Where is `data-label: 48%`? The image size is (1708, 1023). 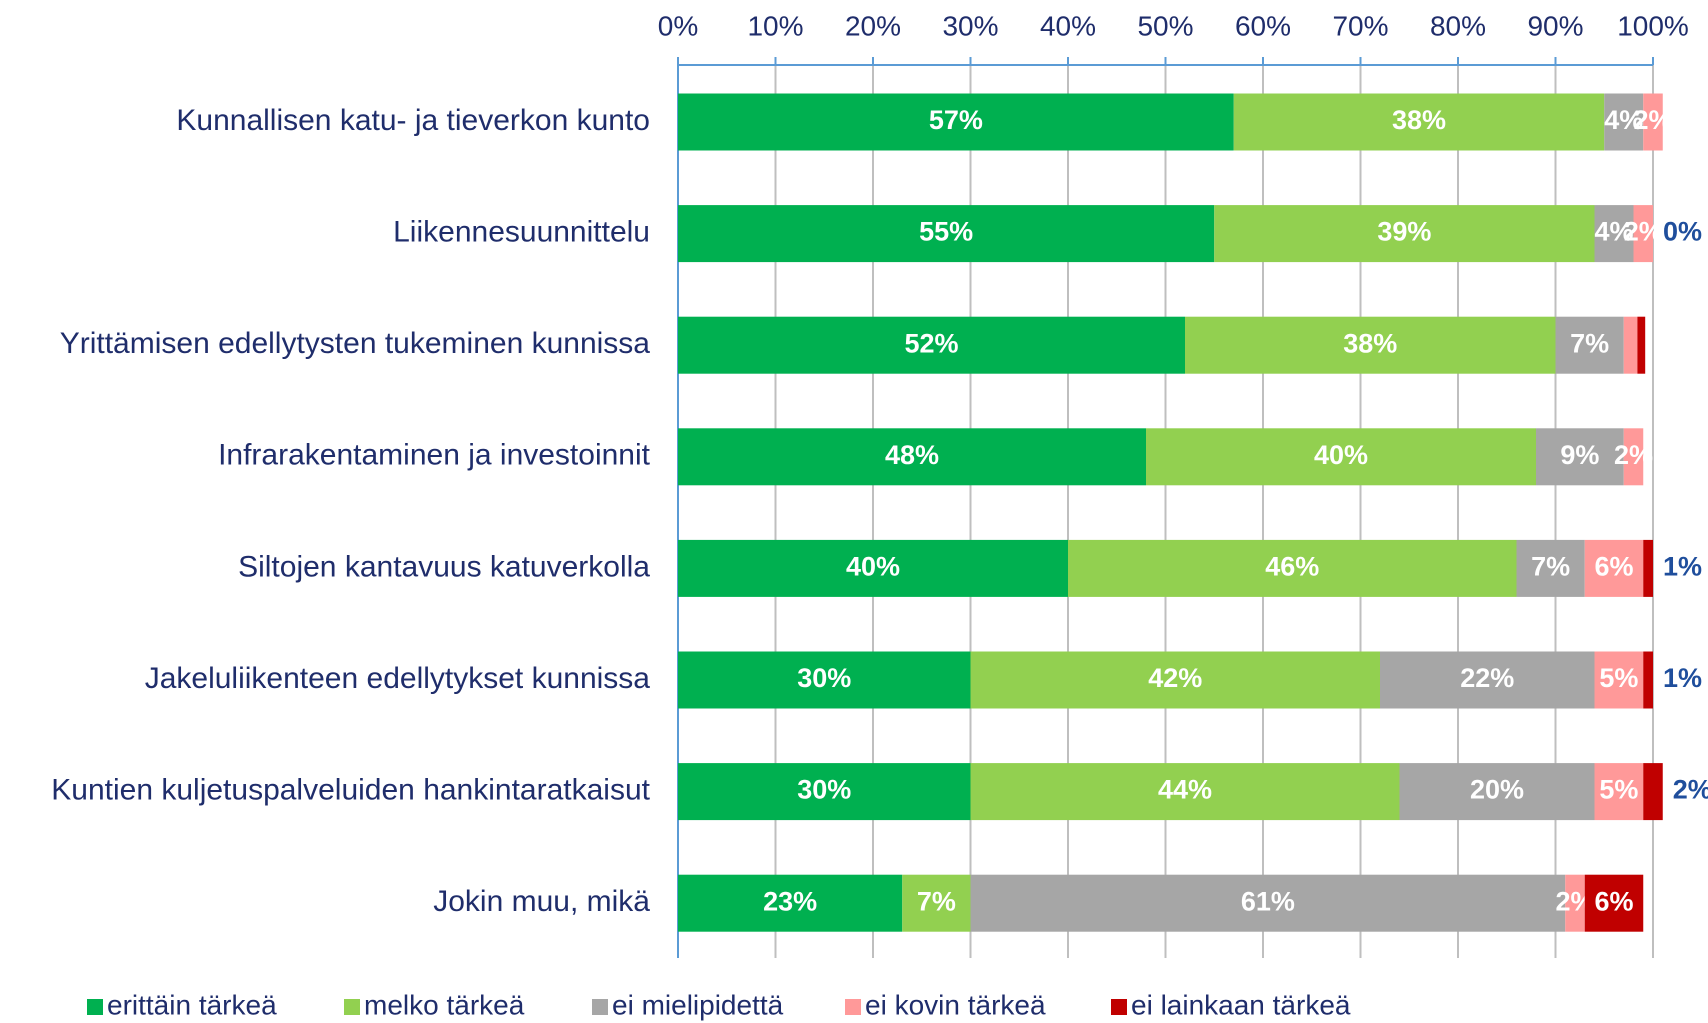
data-label: 48% is located at coordinates (912, 455).